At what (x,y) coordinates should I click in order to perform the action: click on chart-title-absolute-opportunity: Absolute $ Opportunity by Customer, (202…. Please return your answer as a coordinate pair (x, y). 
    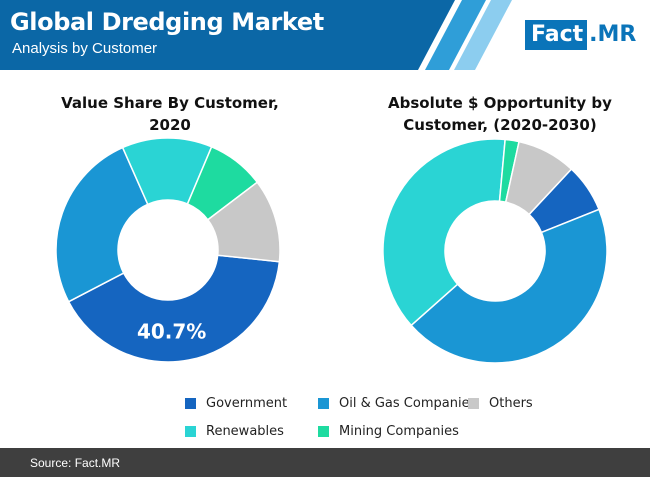
    Looking at the image, I should click on (500, 114).